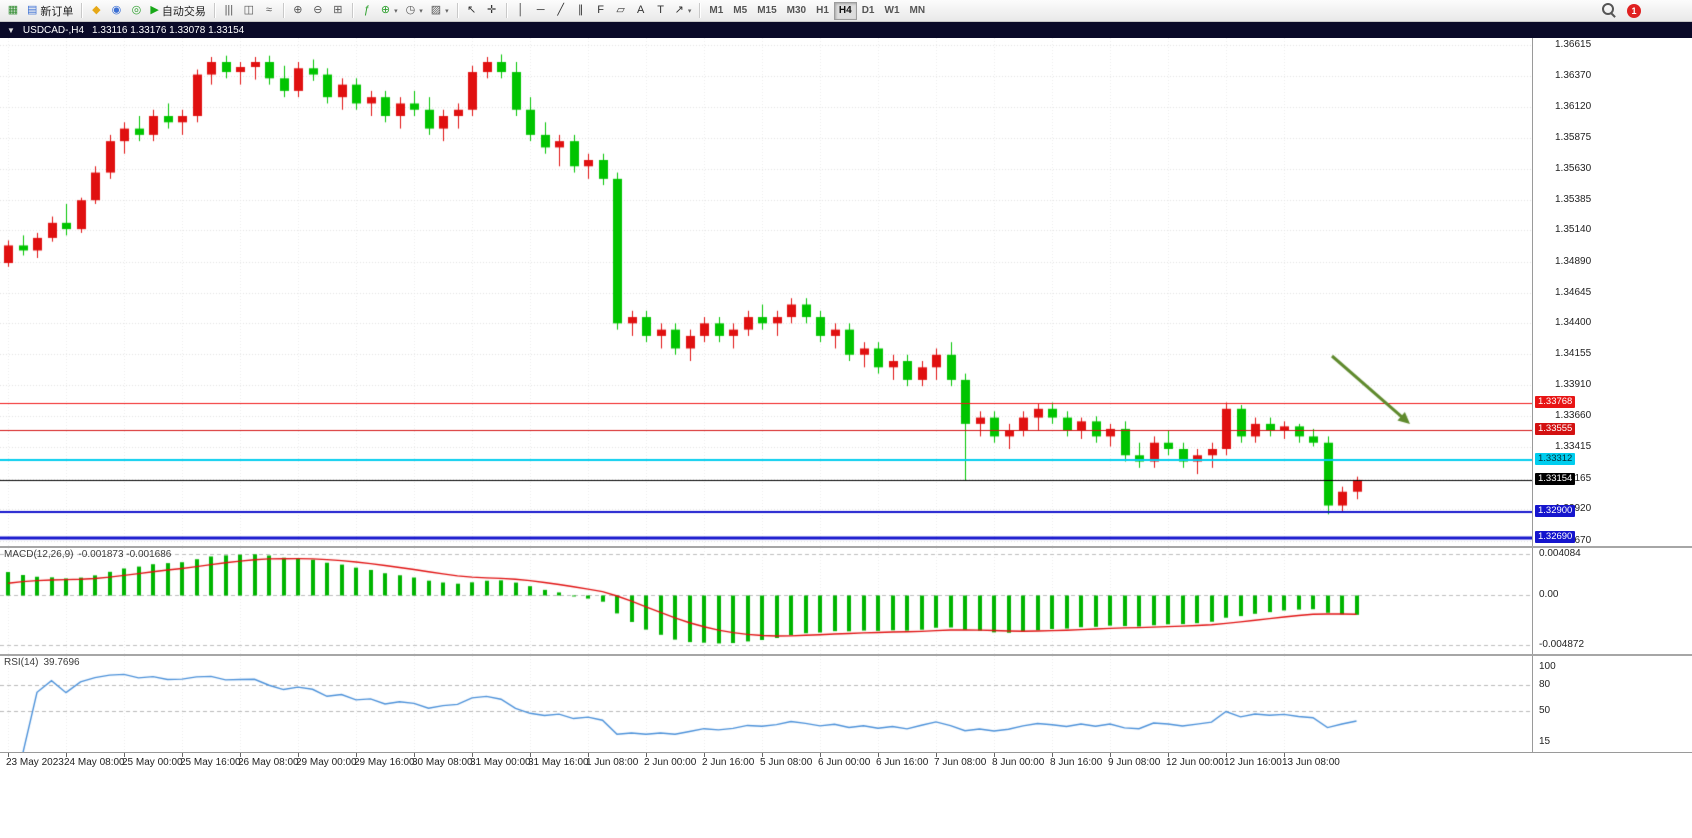  What do you see at coordinates (385, 10) in the screenshot?
I see `add-indicator-icon: ⊕` at bounding box center [385, 10].